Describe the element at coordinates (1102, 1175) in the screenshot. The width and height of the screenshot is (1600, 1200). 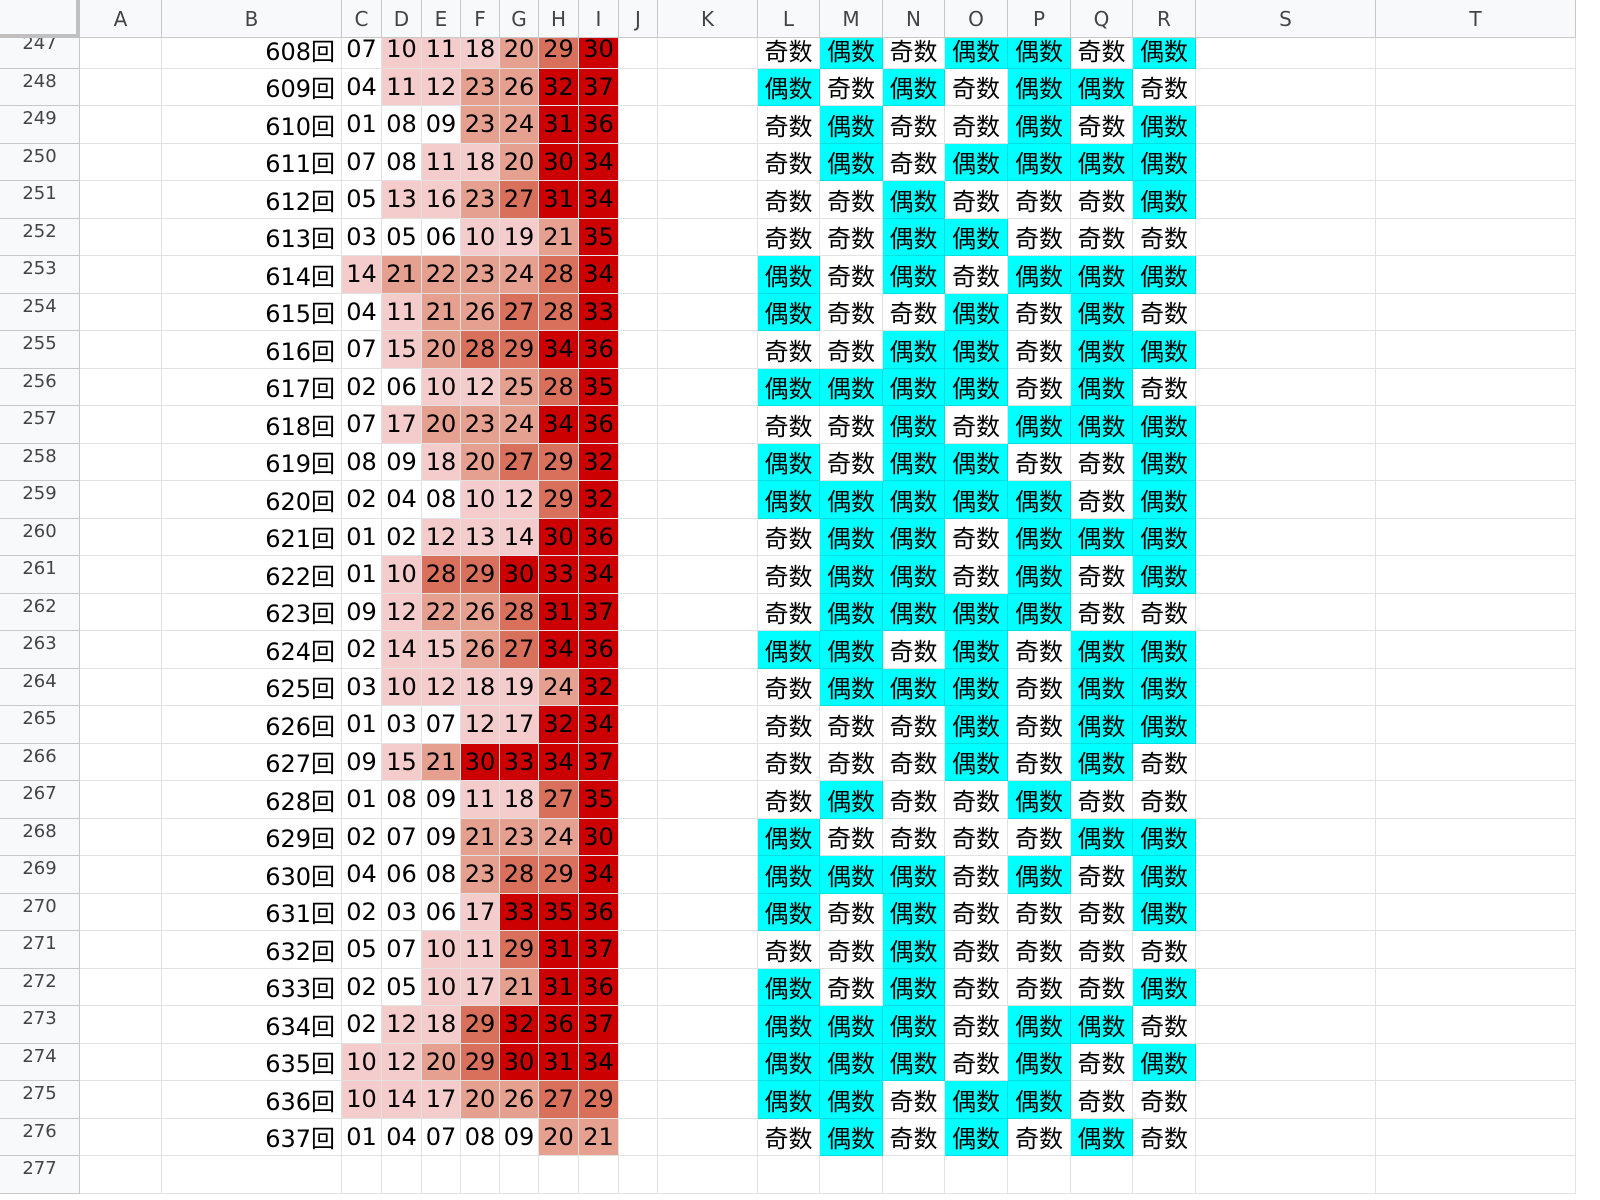
I see `parity-cell` at that location.